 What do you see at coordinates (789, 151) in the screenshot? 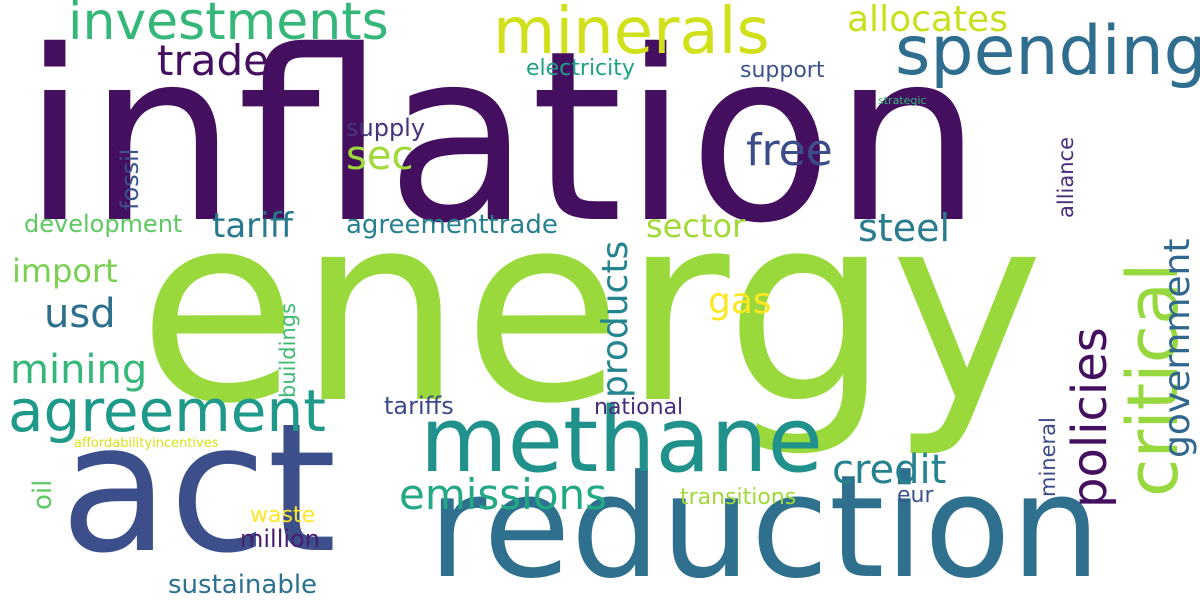
I see `word-free: free` at bounding box center [789, 151].